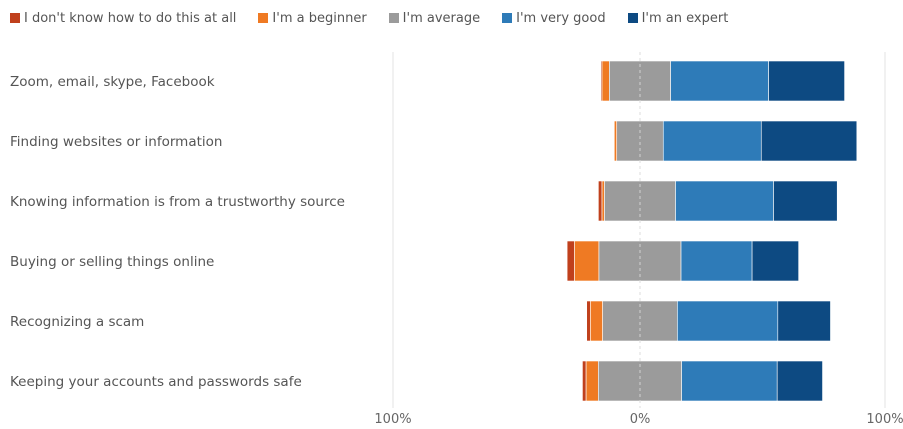 This screenshot has width=903, height=429. What do you see at coordinates (116, 142) in the screenshot?
I see `category-label: Finding websites or information` at bounding box center [116, 142].